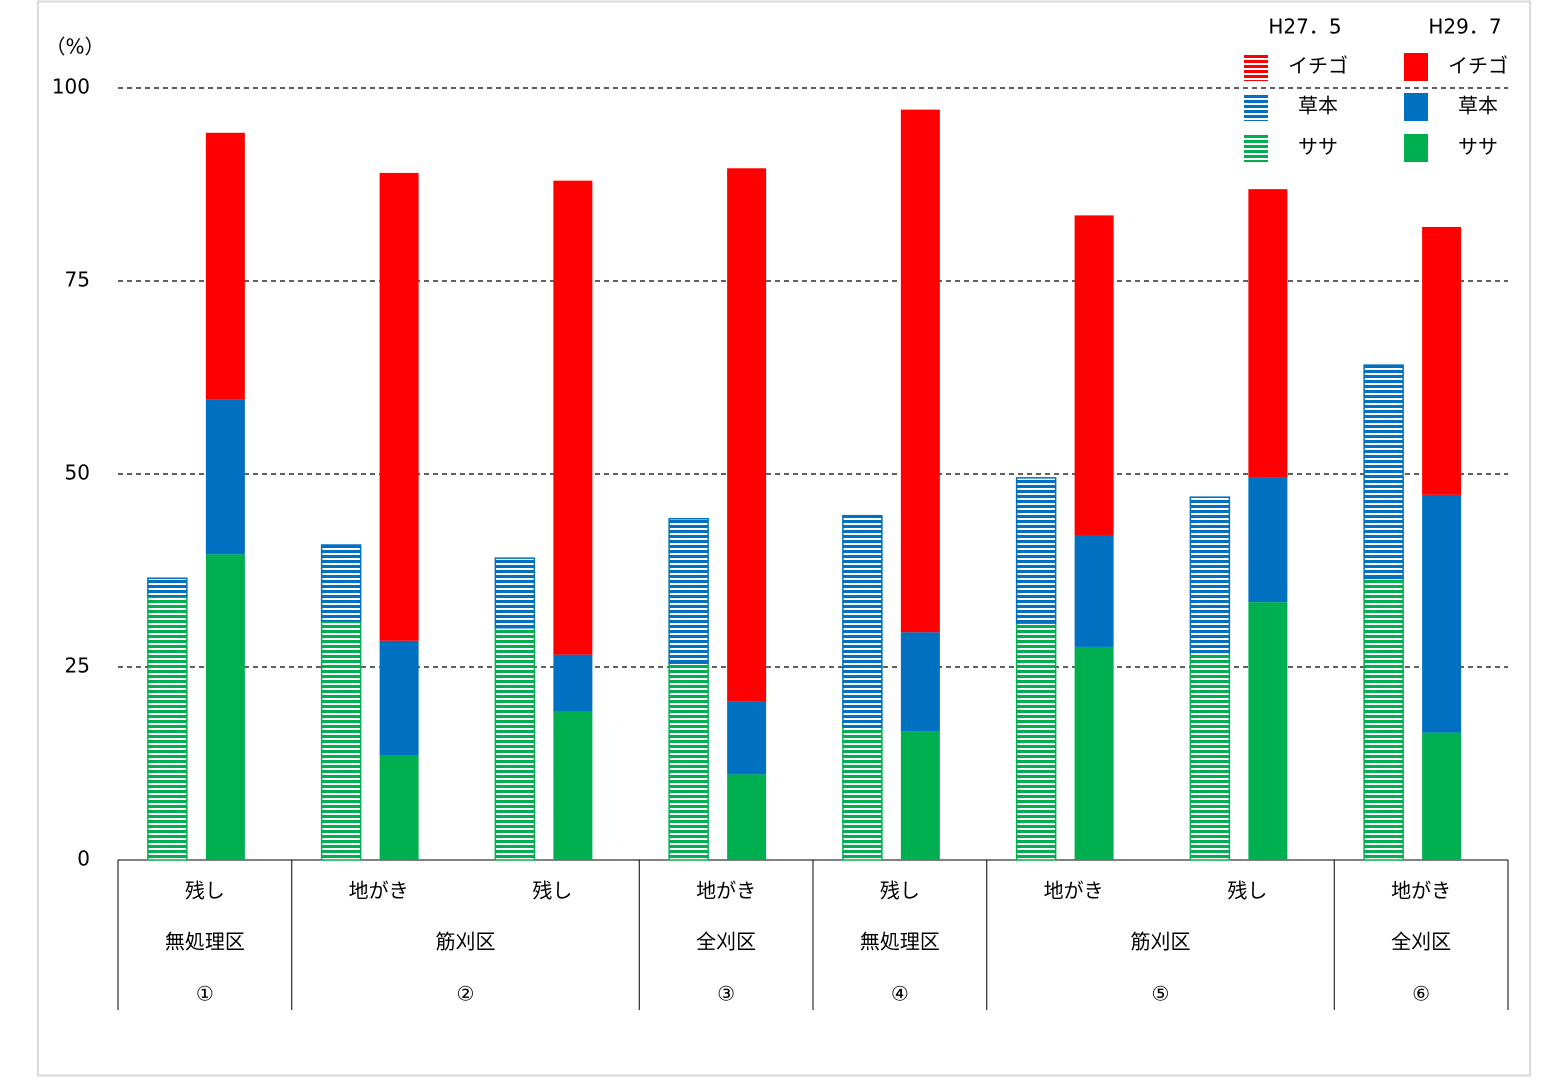 The height and width of the screenshot is (1081, 1551). Describe the element at coordinates (77, 666) in the screenshot. I see `y-tick-label: 25` at that location.